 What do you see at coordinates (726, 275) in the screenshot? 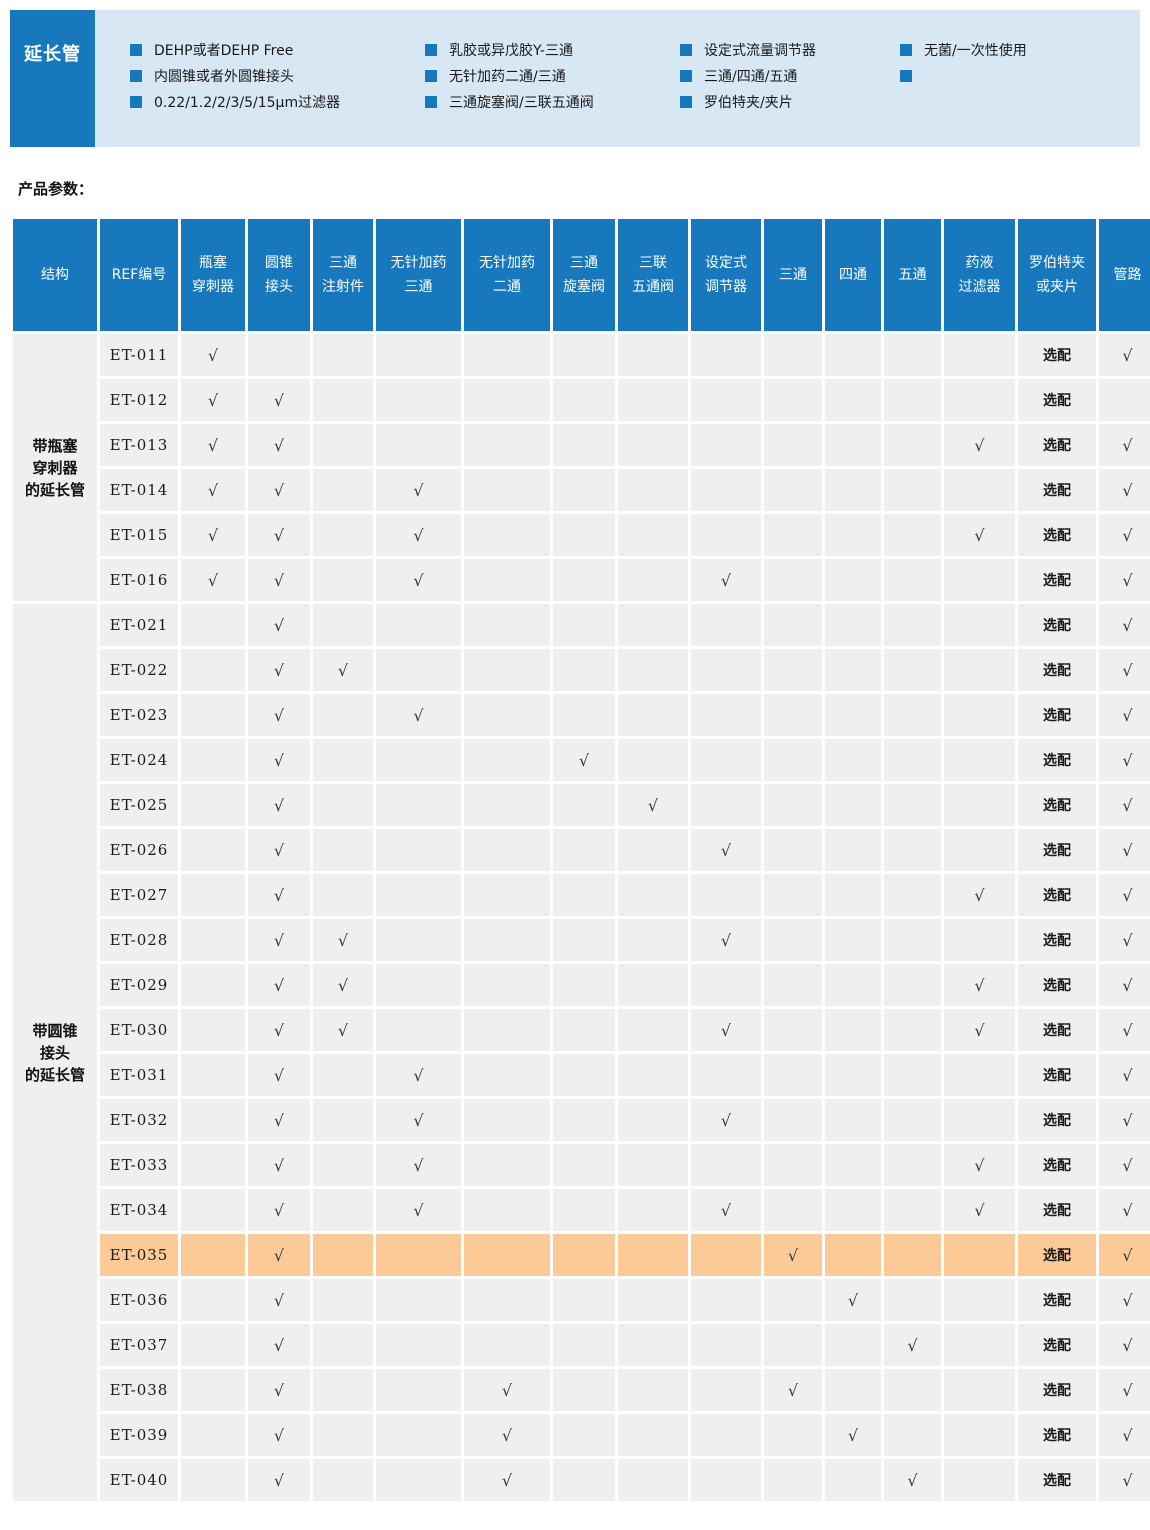
I see `column-header: 设定式 调节器` at bounding box center [726, 275].